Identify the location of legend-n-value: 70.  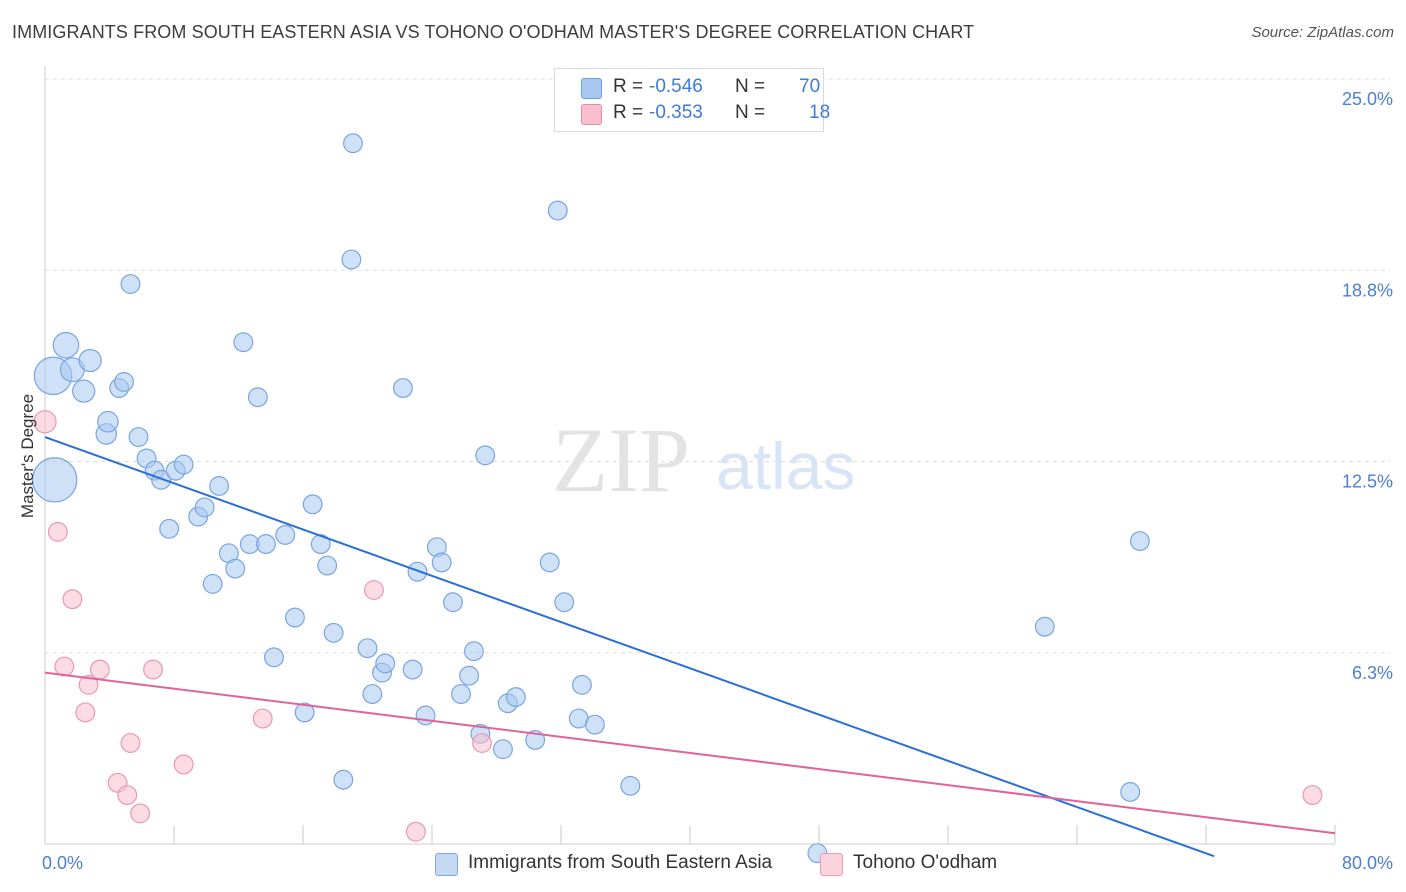
(810, 86).